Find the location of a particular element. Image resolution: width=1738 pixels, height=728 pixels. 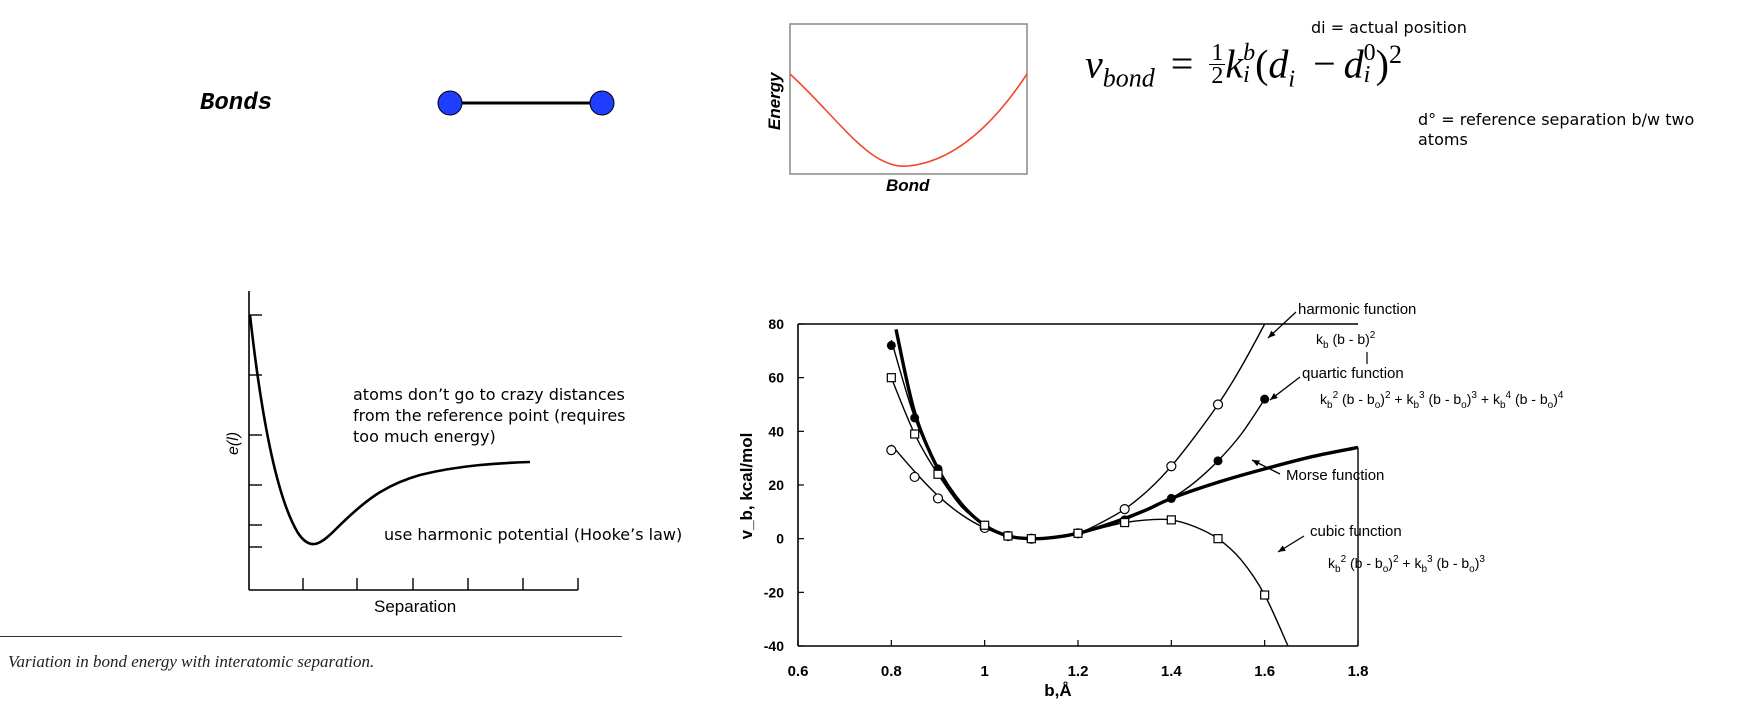

formula-open-paren: ( is located at coordinates (1262, 64).